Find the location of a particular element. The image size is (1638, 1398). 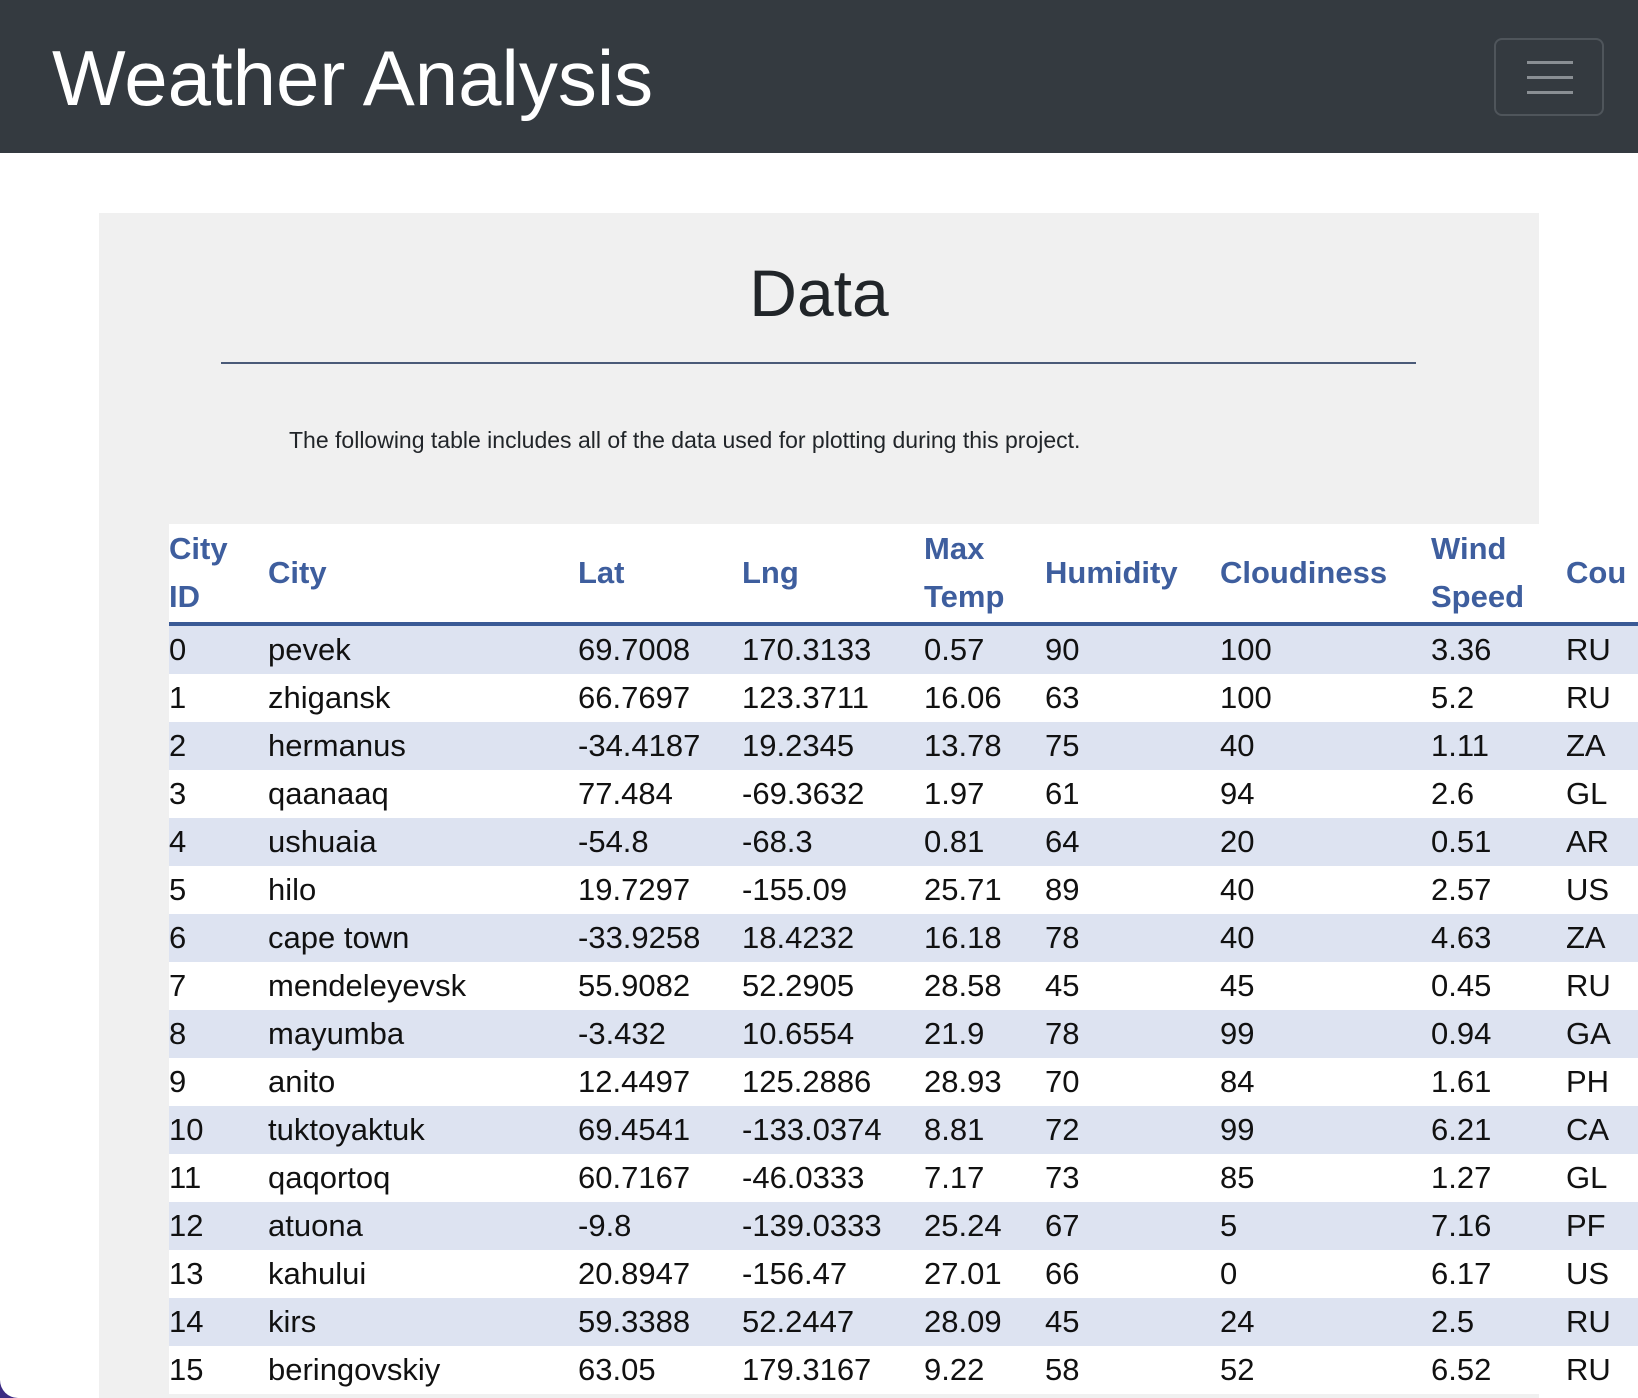

navbar: Weather Analysis is located at coordinates (819, 76).